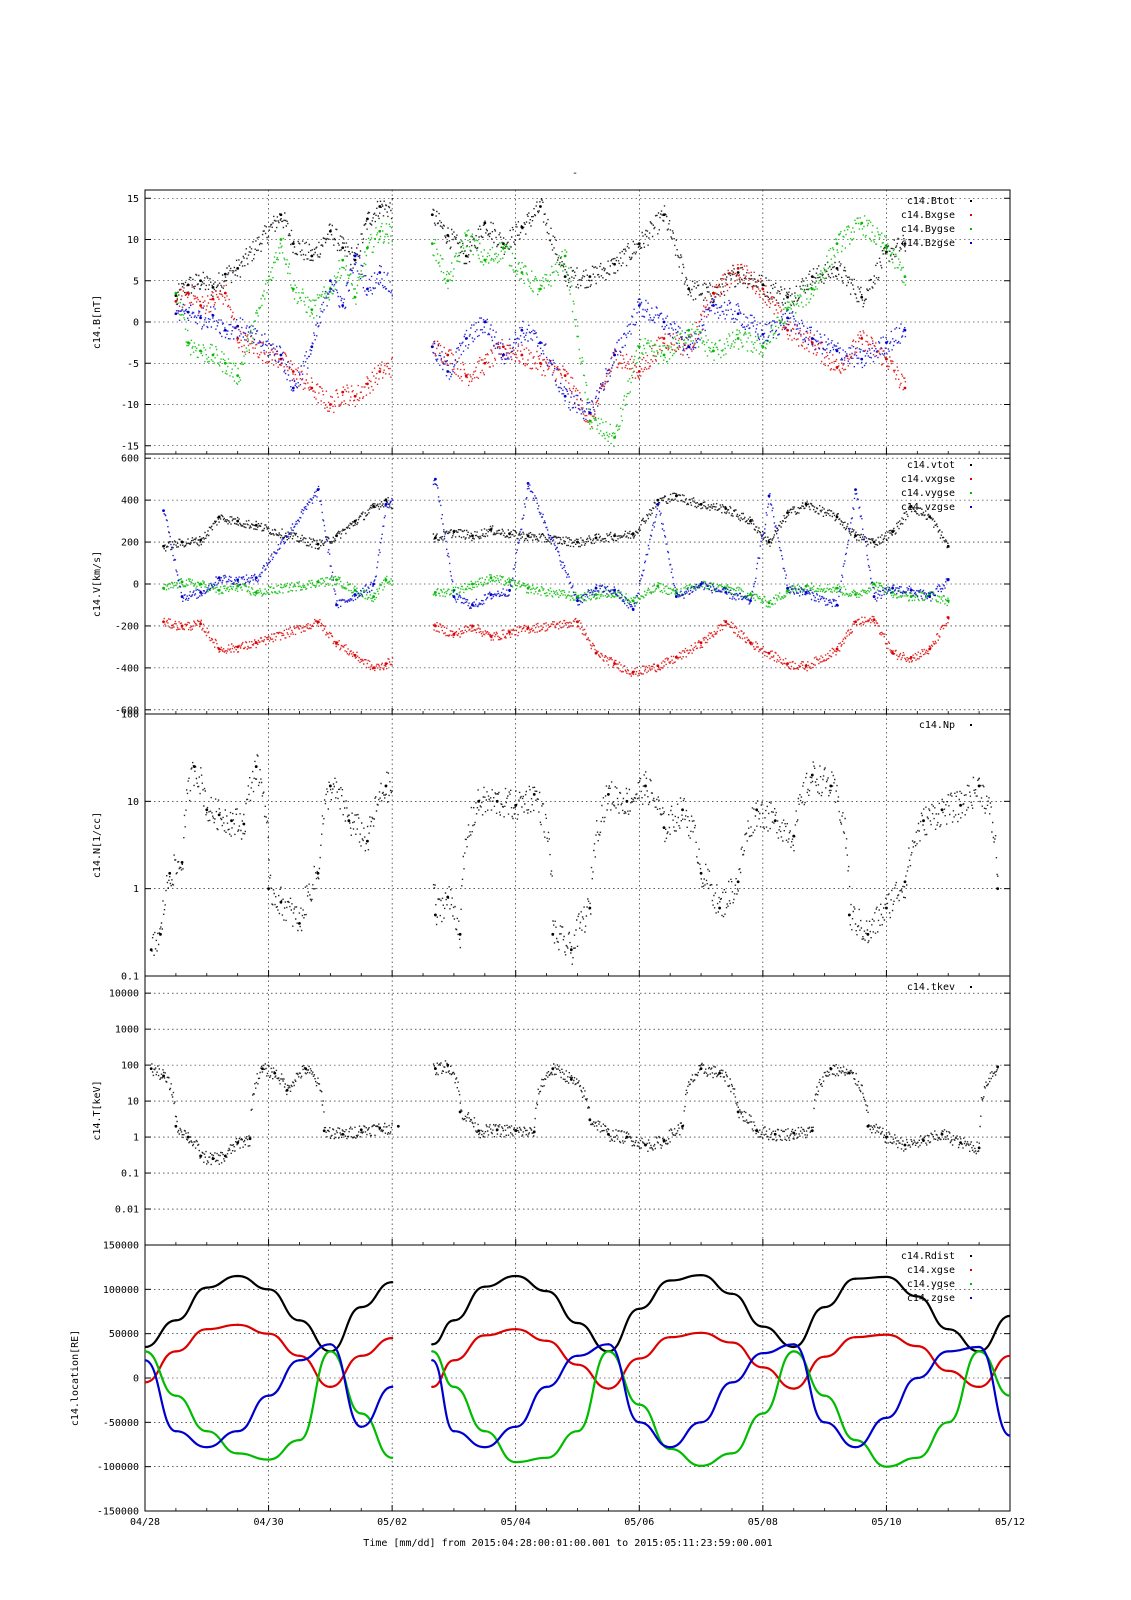 Image resolution: width=1131 pixels, height=1600 pixels. Describe the element at coordinates (574, 859) in the screenshot. I see `series-c14.Np` at that location.